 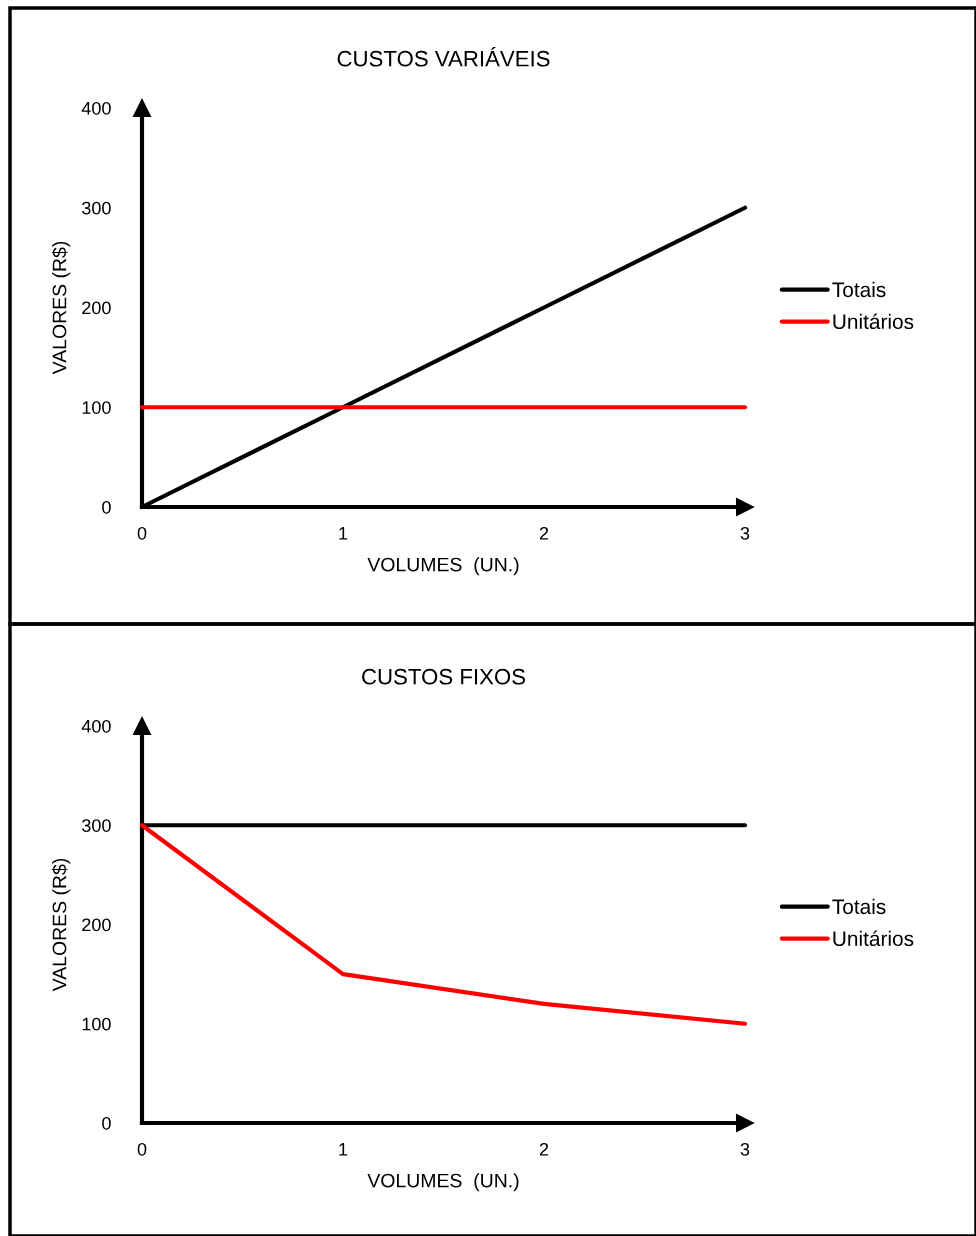 I want to click on line-series, so click(x=443, y=924).